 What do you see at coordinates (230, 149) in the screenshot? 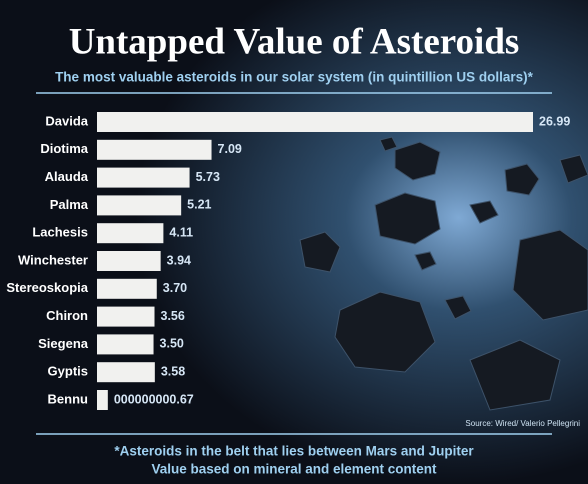
I see `value-label: 7.09` at bounding box center [230, 149].